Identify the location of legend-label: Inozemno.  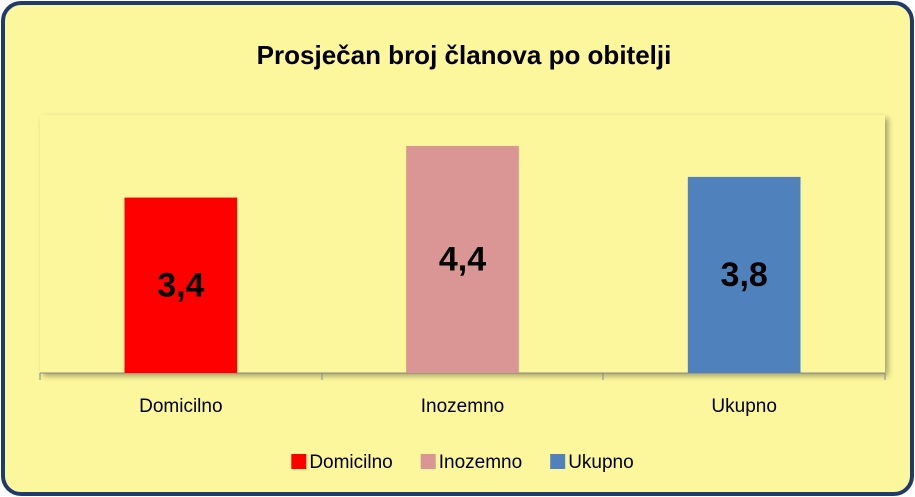
(480, 462).